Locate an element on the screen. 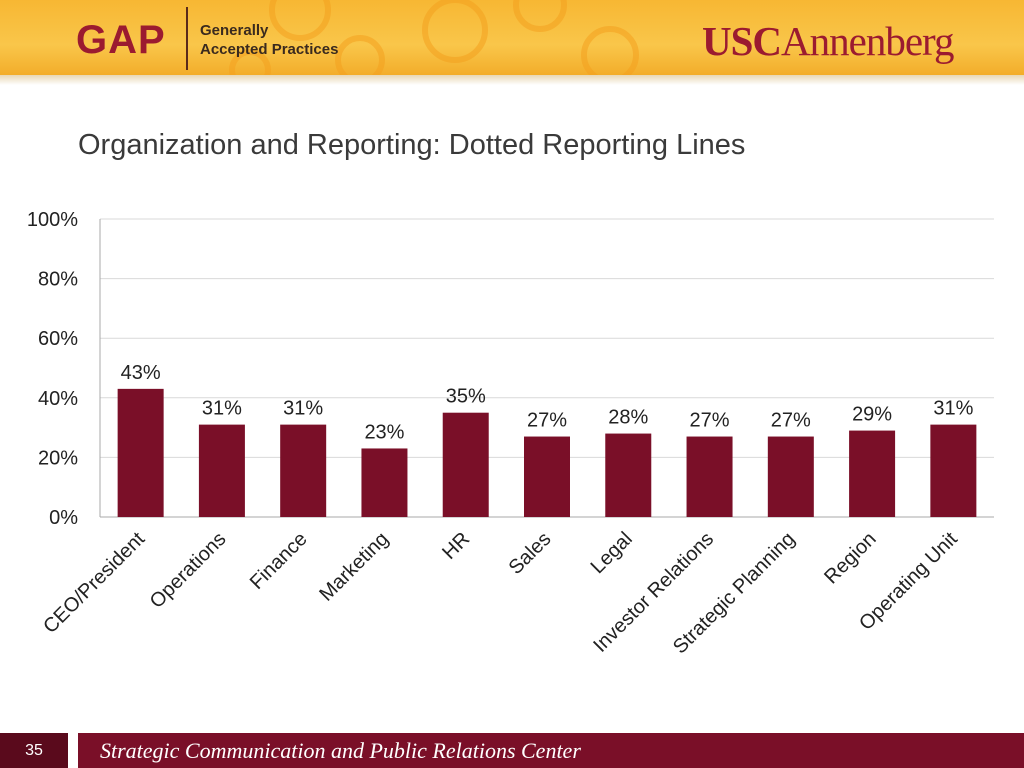 The width and height of the screenshot is (1024, 768). header-shadow is located at coordinates (512, 80).